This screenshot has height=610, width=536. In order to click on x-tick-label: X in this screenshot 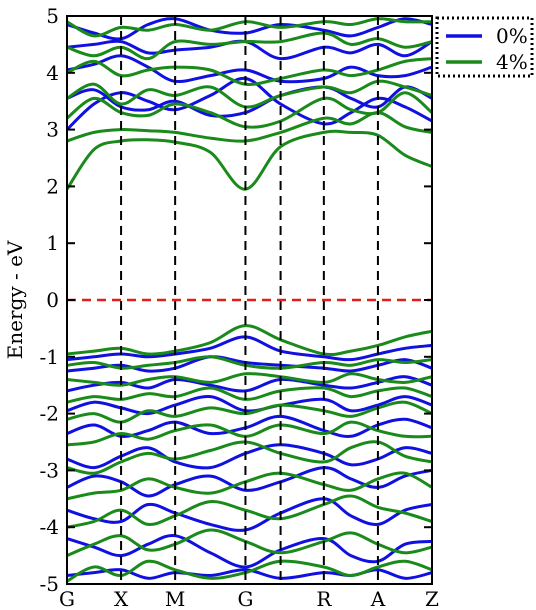, I will do `click(121, 598)`.